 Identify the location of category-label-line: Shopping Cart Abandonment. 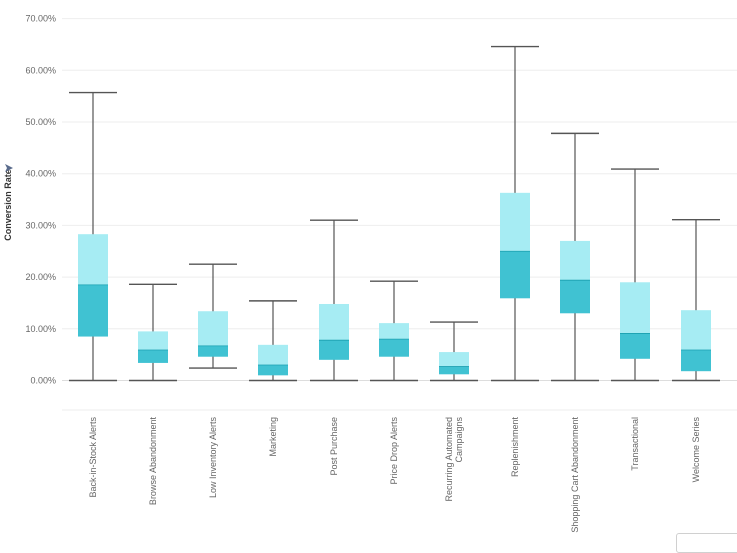
(575, 475).